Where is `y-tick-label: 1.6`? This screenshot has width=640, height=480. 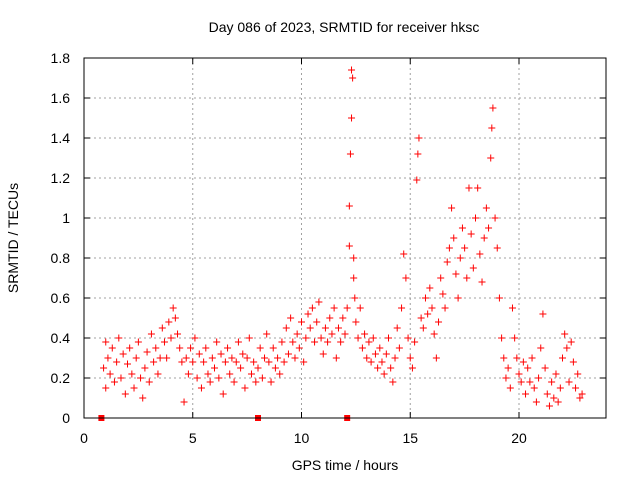
y-tick-label: 1.6 is located at coordinates (61, 98).